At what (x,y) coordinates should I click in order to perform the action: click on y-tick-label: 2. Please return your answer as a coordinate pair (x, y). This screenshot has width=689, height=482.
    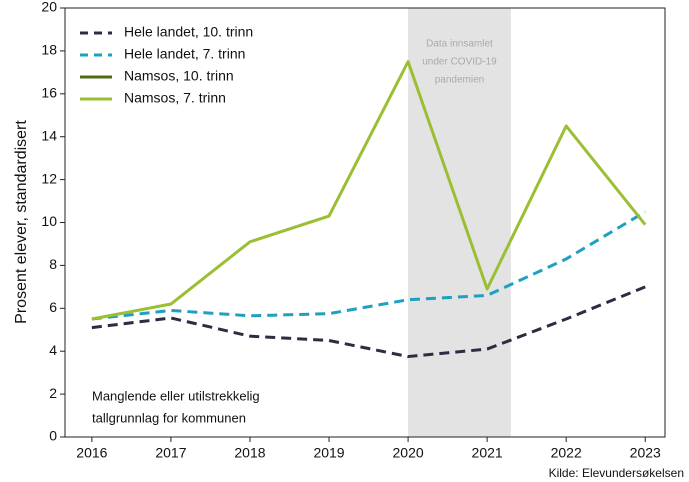
    Looking at the image, I should click on (53, 393).